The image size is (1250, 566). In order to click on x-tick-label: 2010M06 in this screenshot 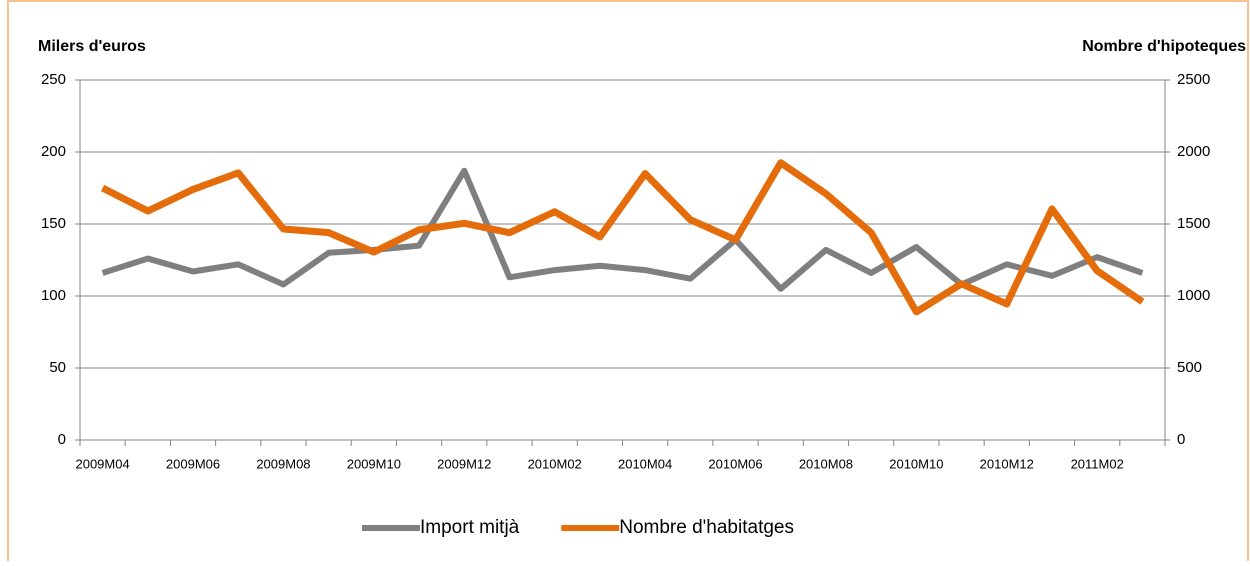, I will do `click(735, 463)`.